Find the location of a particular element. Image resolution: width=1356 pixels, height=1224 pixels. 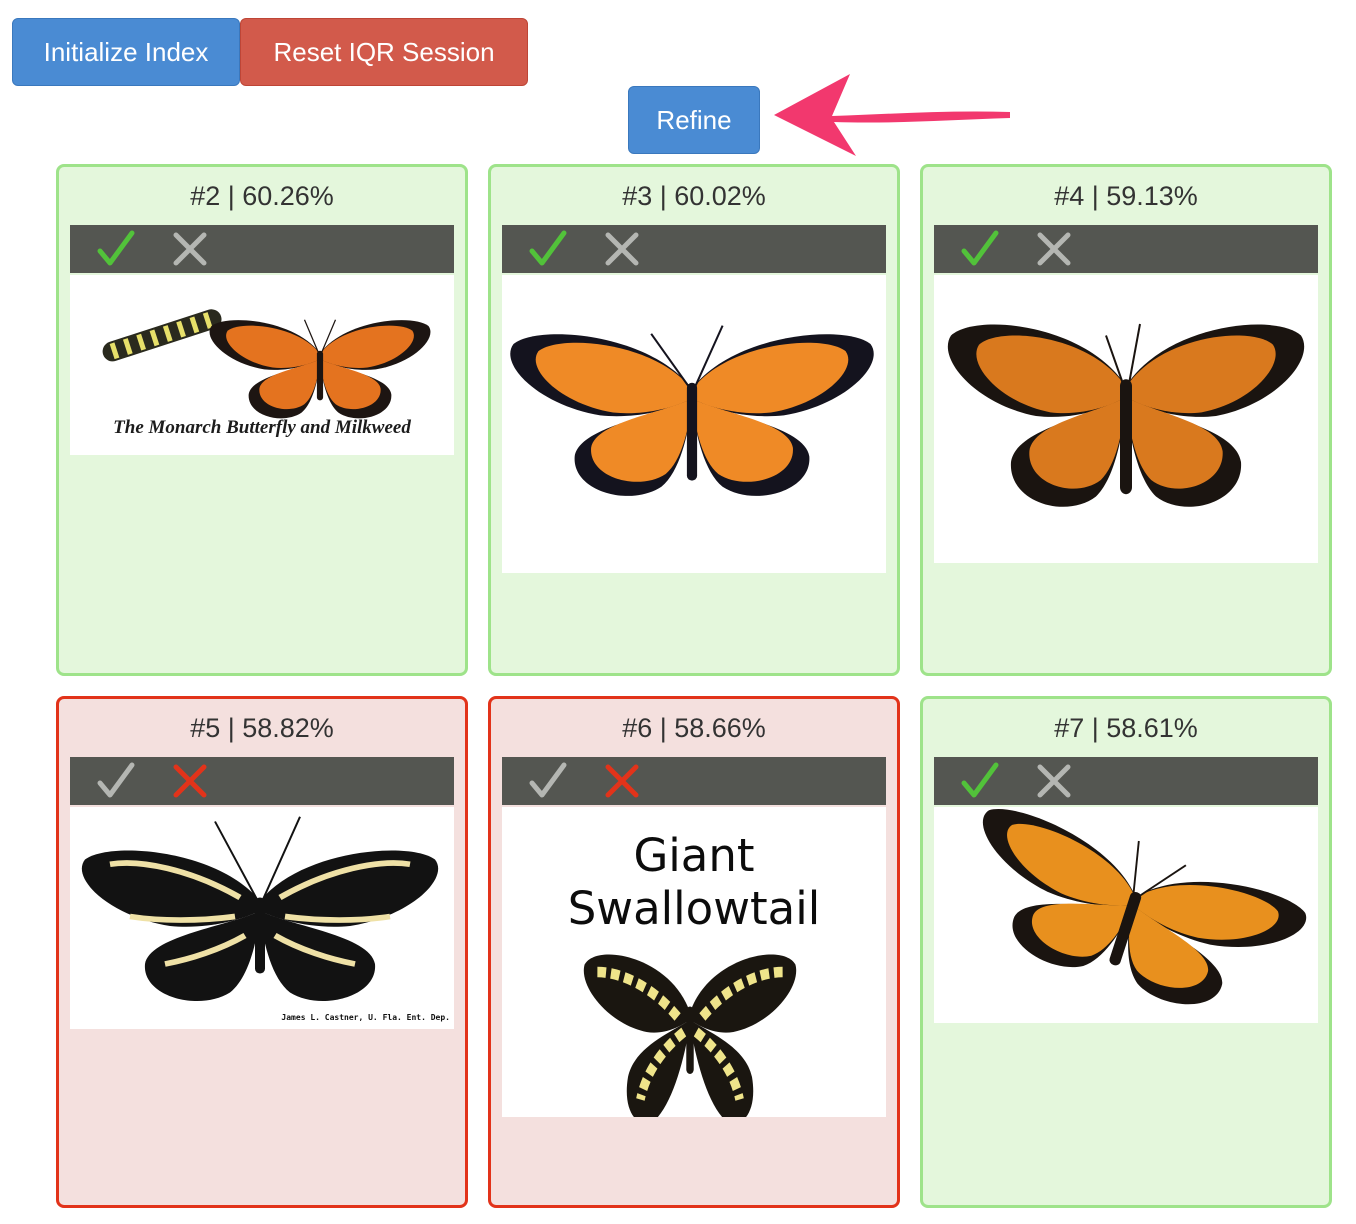

result-thumbnail: Giant Swallowtail is located at coordinates (694, 962).